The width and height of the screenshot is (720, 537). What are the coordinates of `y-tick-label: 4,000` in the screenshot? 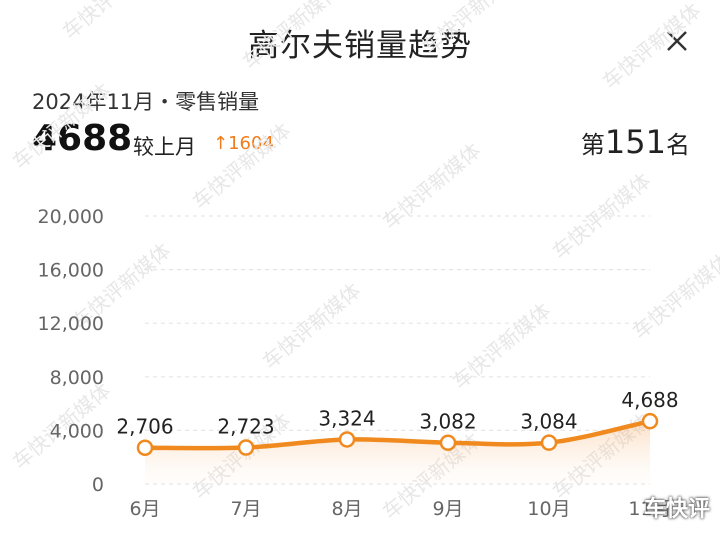 It's located at (77, 431).